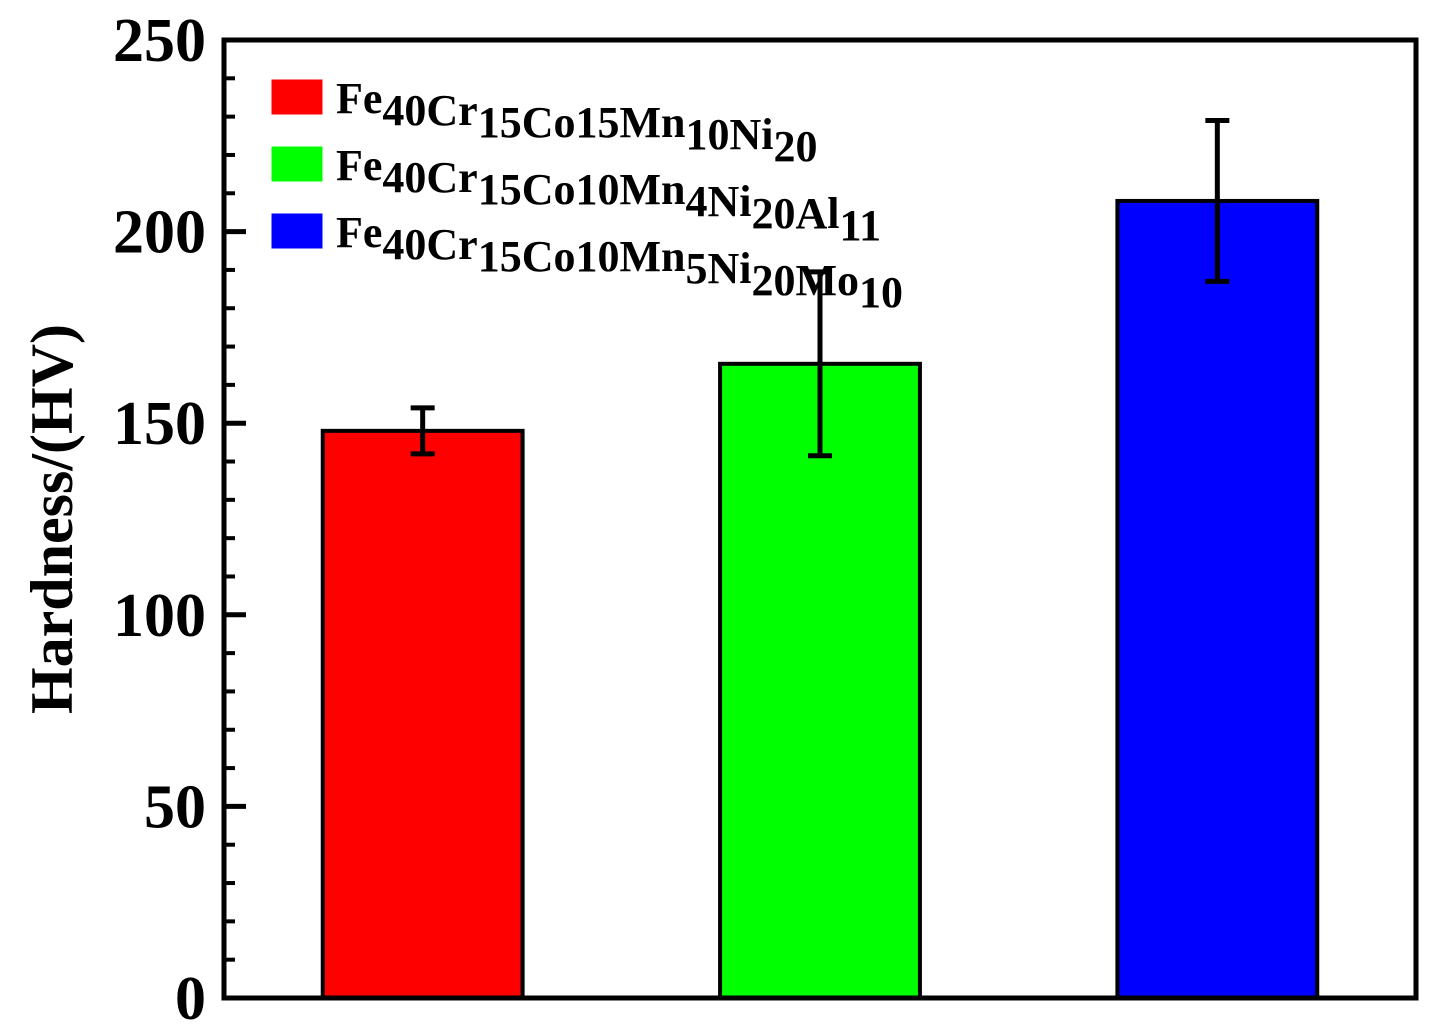 The height and width of the screenshot is (1025, 1432). What do you see at coordinates (608, 195) in the screenshot?
I see `legend-label: Fe40Cr15Co10Mn4Ni20Al11` at bounding box center [608, 195].